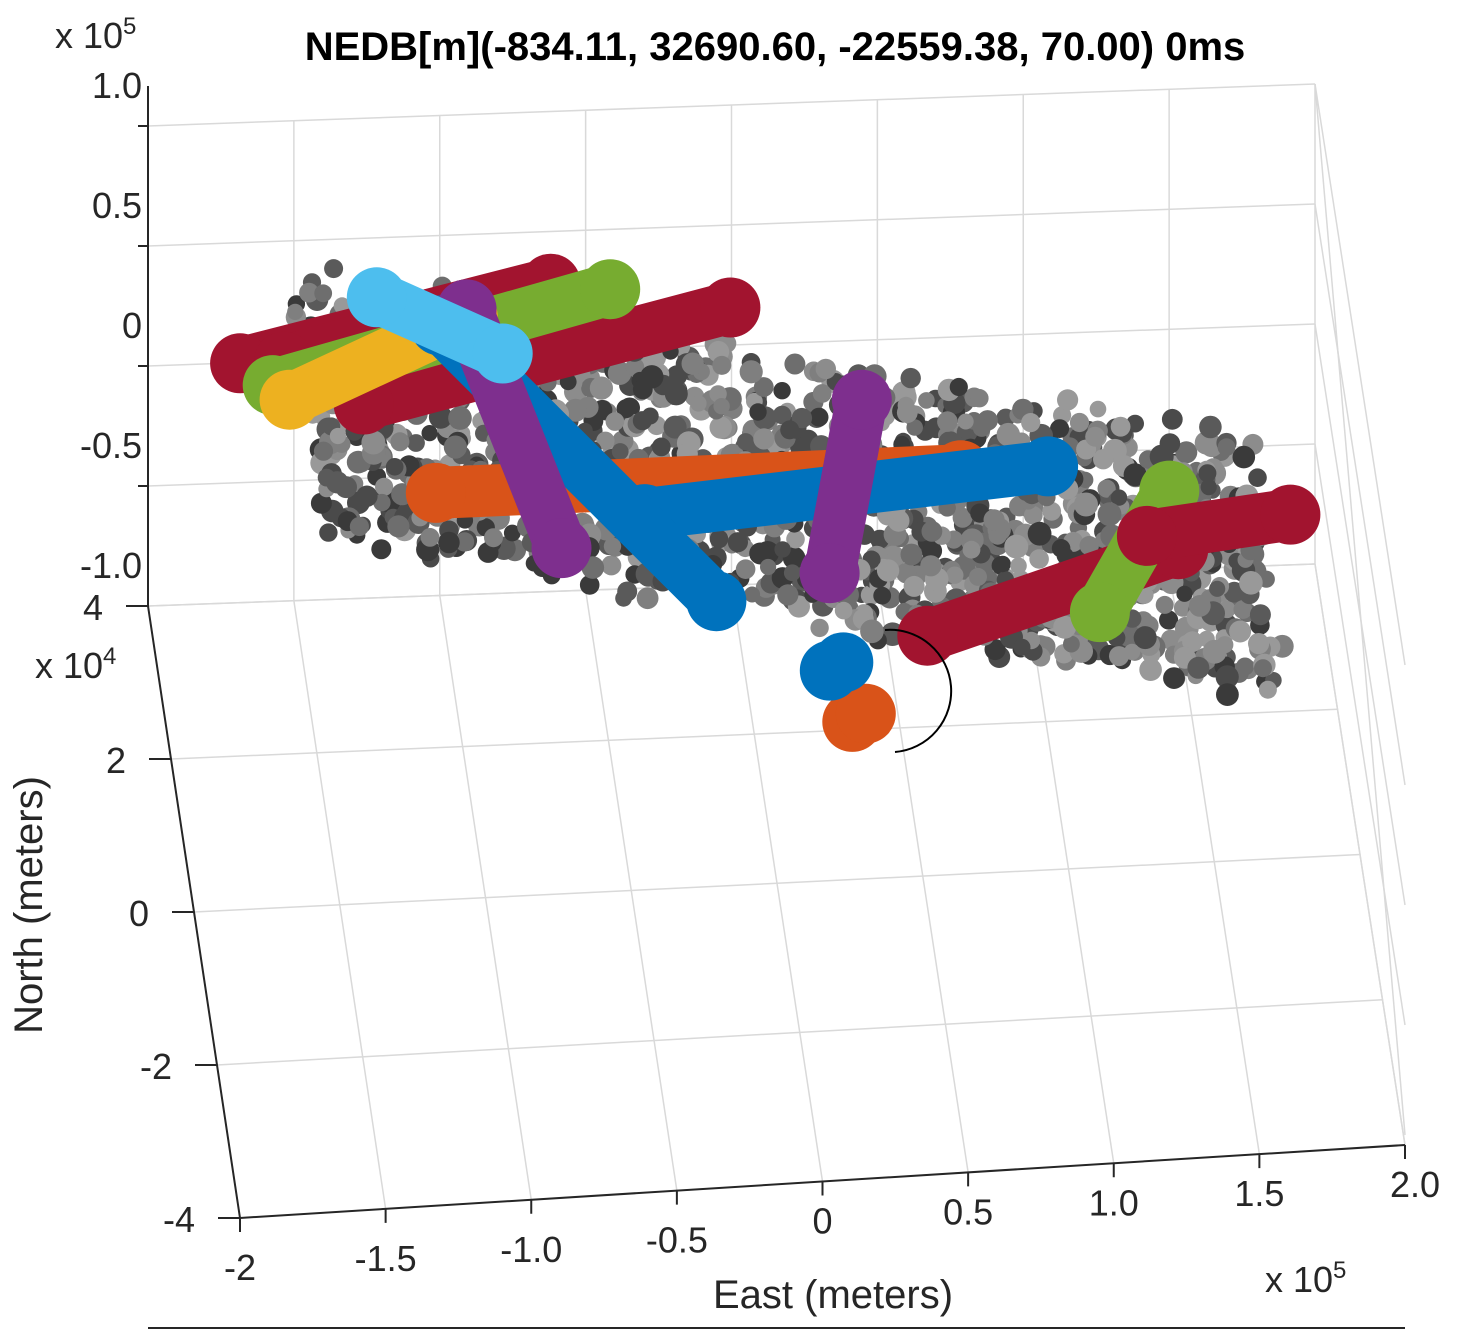  What do you see at coordinates (968, 1211) in the screenshot?
I see `x-tick-label: 0.5` at bounding box center [968, 1211].